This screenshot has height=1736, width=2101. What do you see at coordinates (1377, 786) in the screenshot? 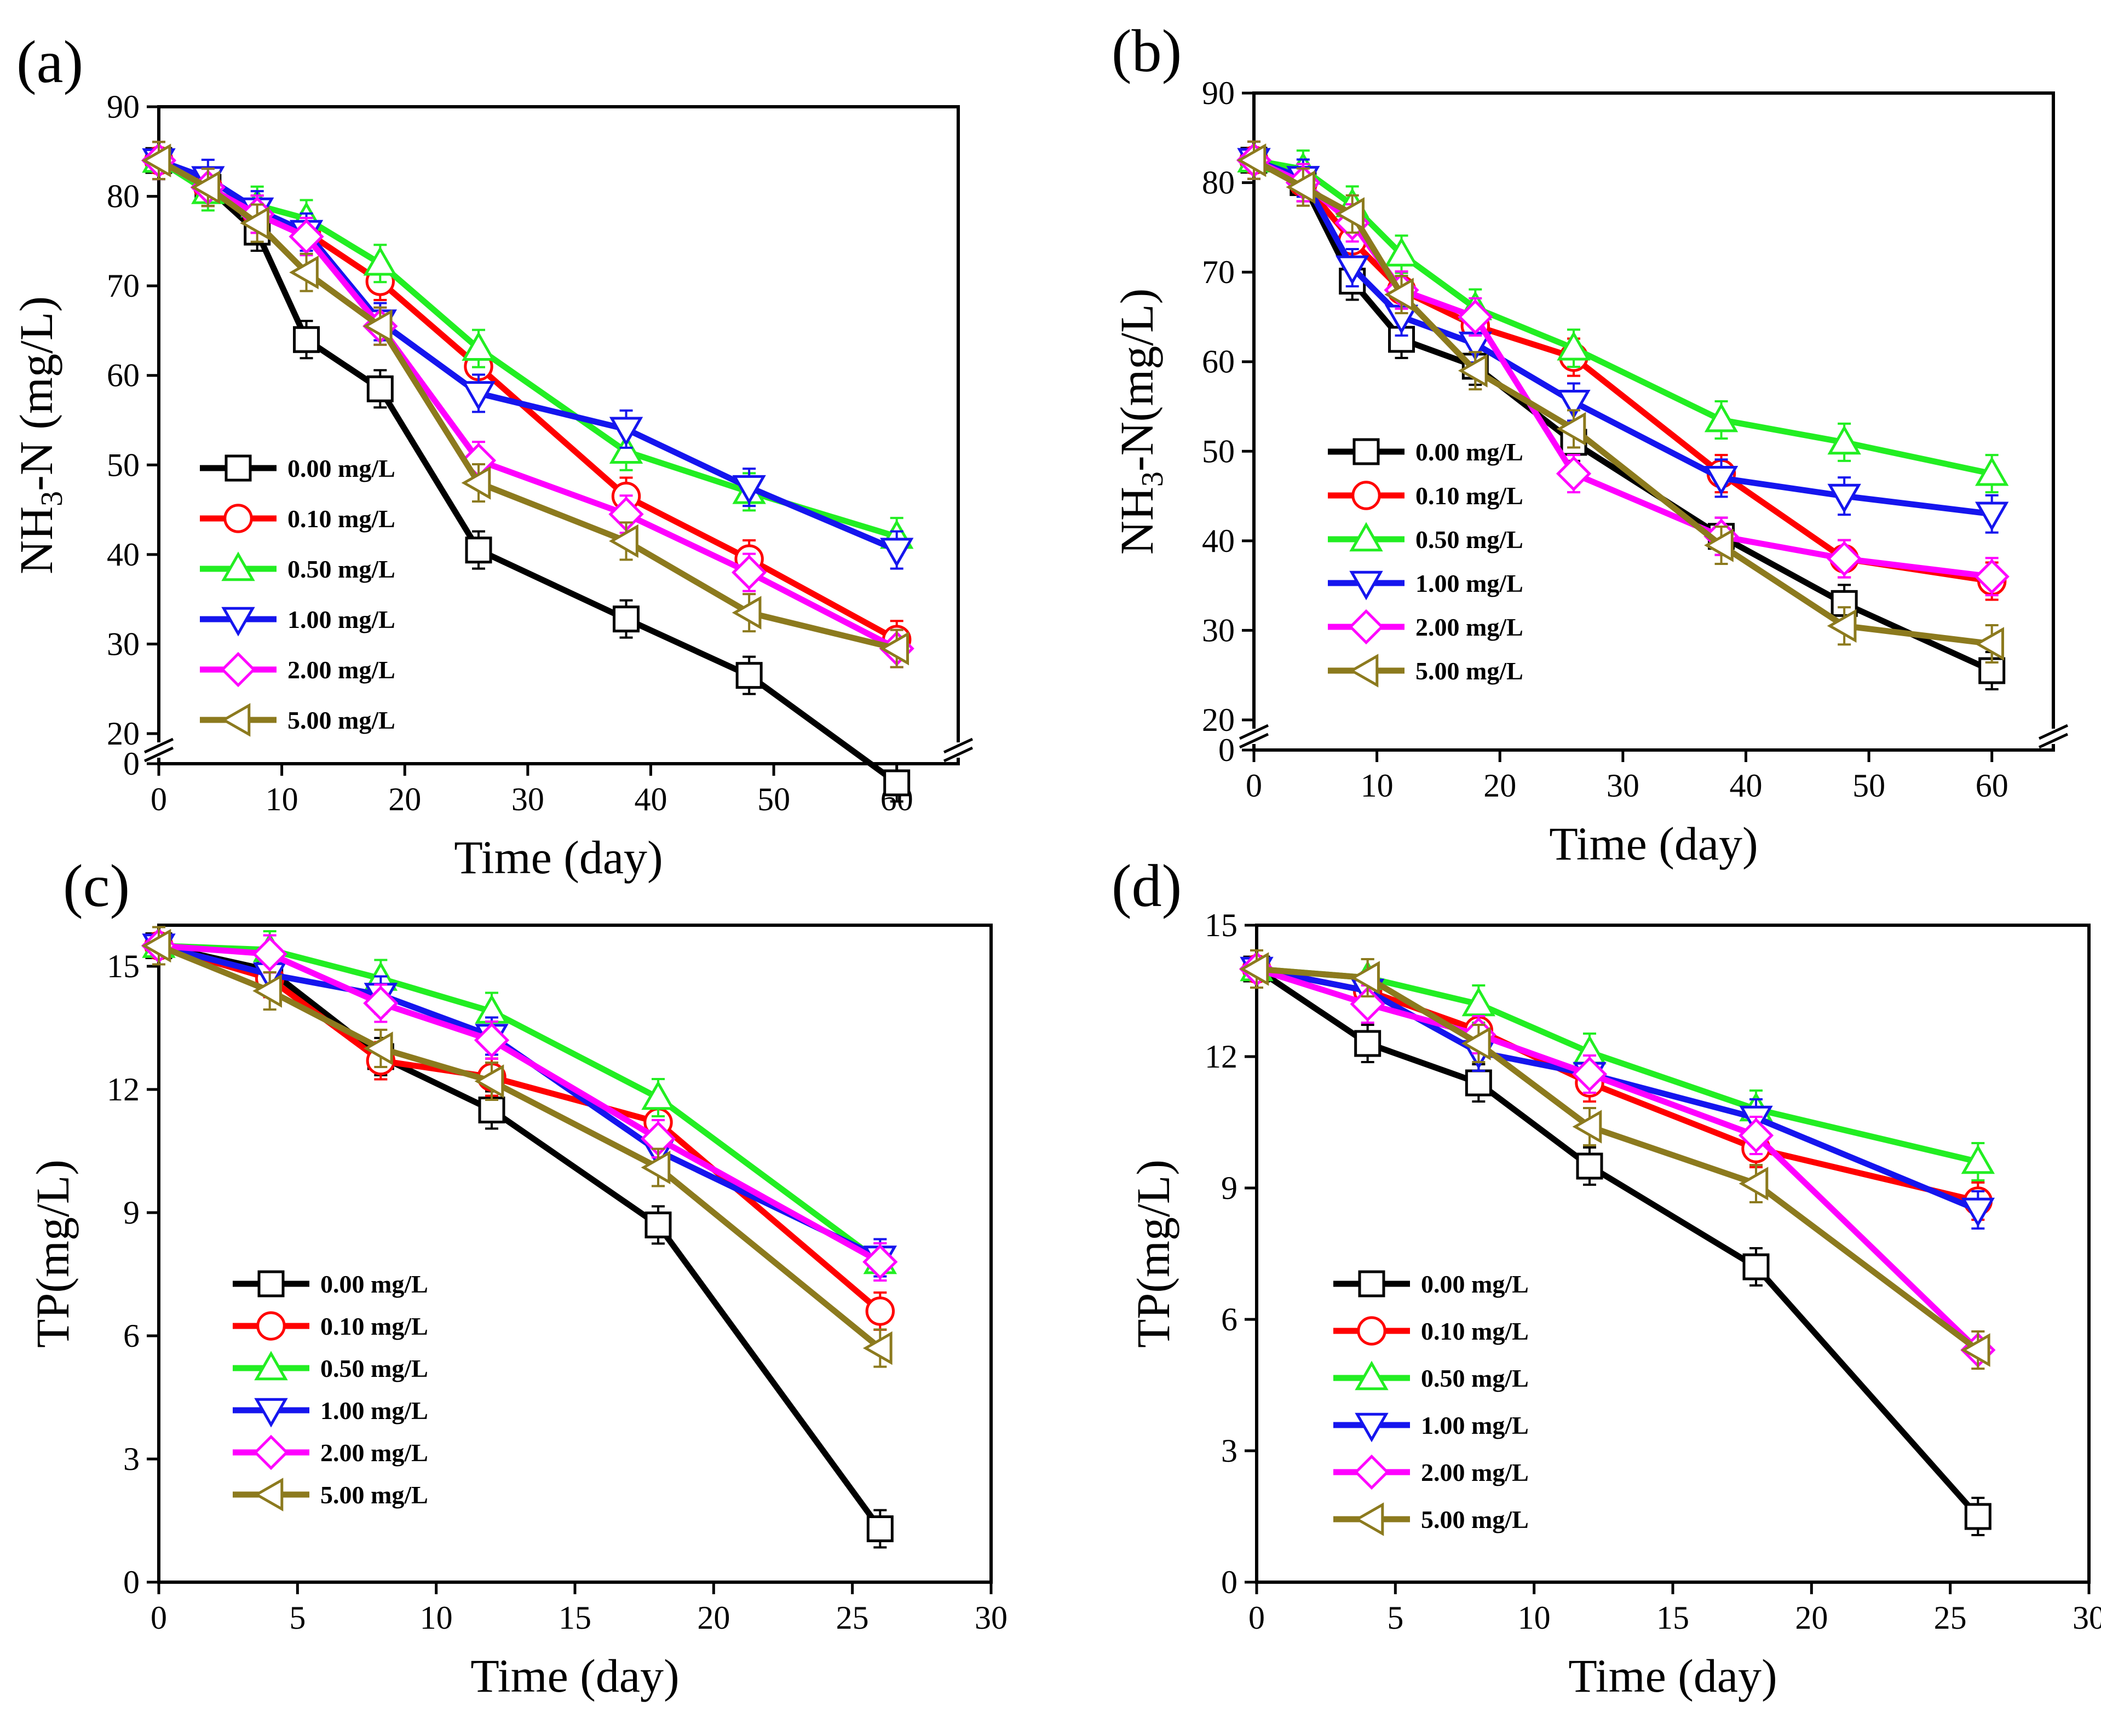
I see `x-tick-label: 10` at bounding box center [1377, 786].